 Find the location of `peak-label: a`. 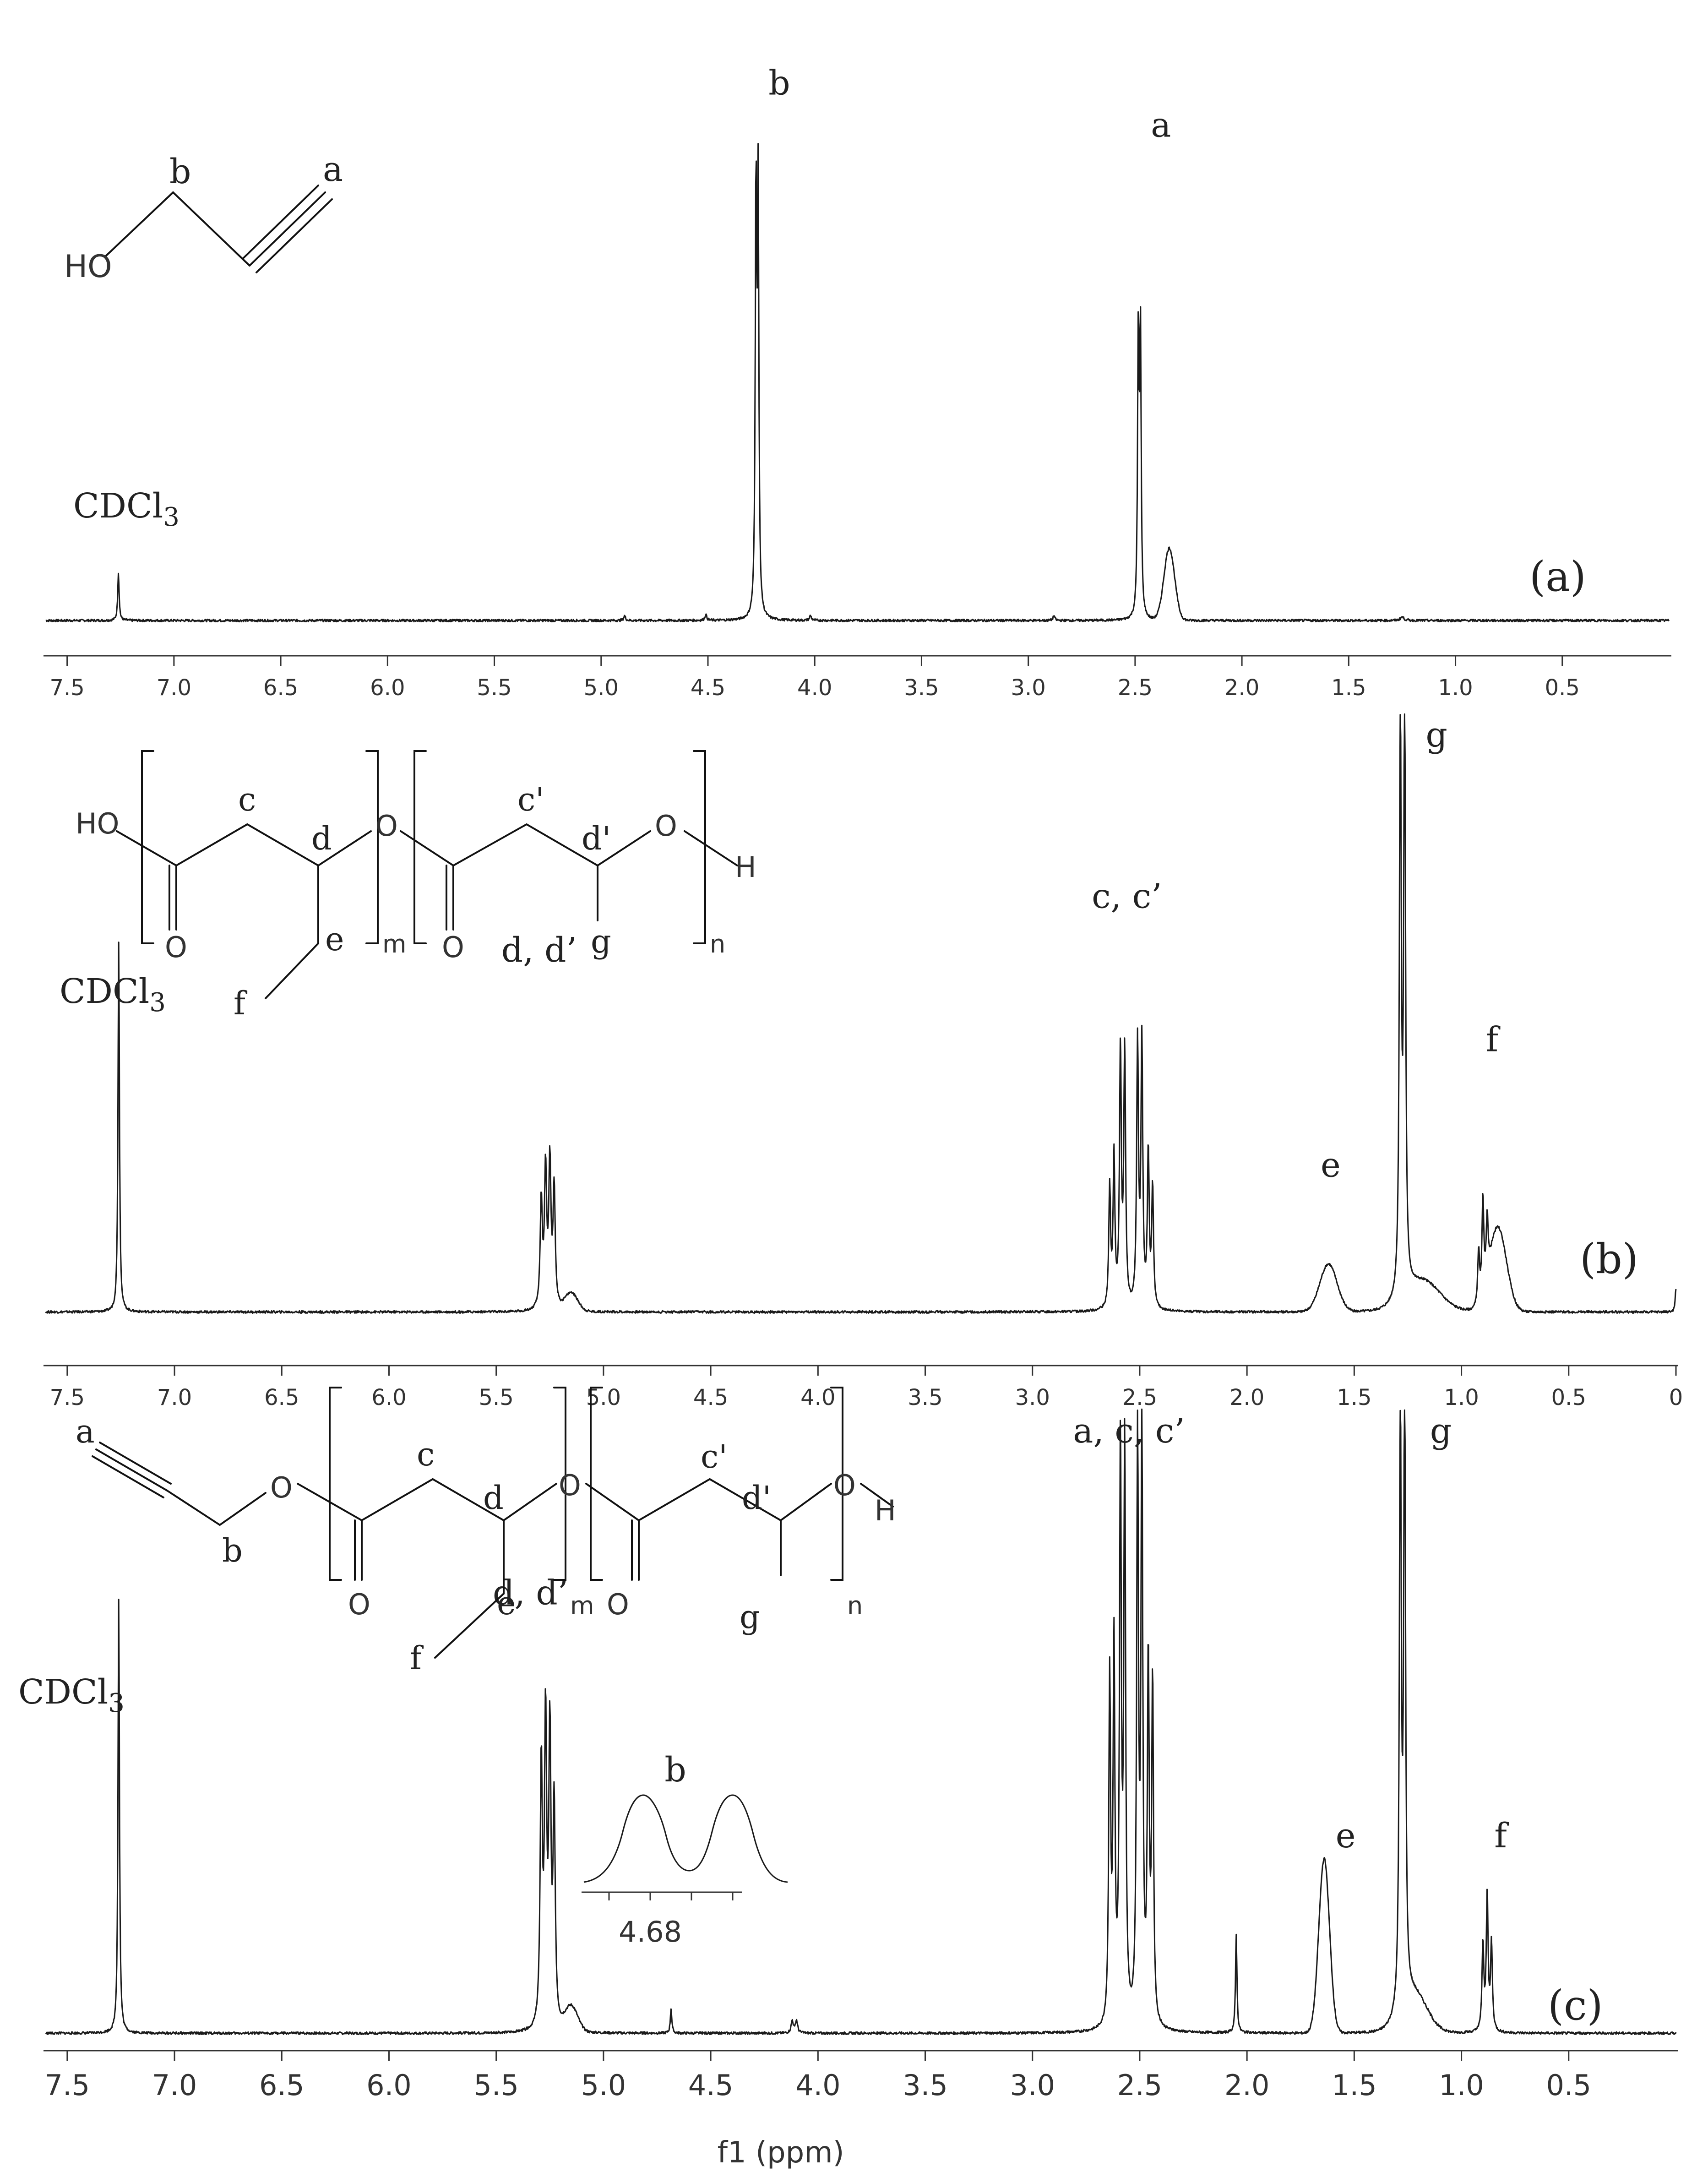

peak-label: a is located at coordinates (1161, 125).